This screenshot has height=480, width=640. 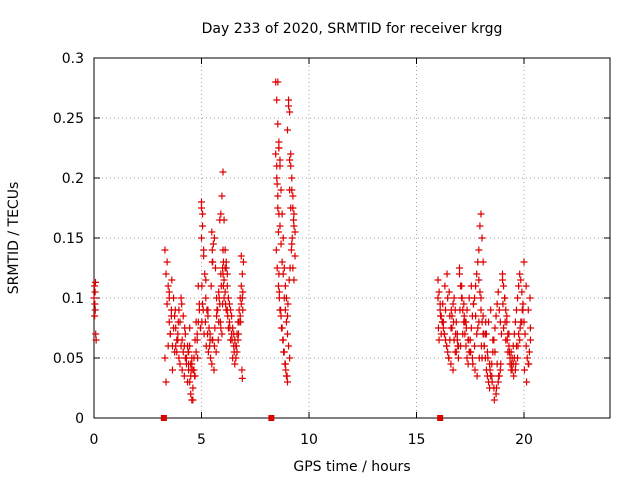 What do you see at coordinates (311, 440) in the screenshot?
I see `x-tick-labels: 0 5 10 15 20` at bounding box center [311, 440].